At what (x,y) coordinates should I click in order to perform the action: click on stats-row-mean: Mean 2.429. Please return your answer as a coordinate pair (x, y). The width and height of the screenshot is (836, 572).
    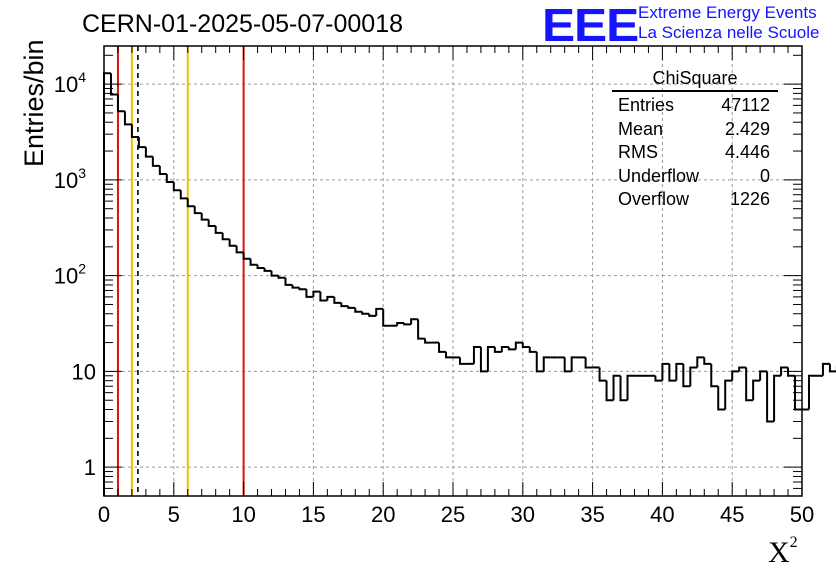
    Looking at the image, I should click on (695, 130).